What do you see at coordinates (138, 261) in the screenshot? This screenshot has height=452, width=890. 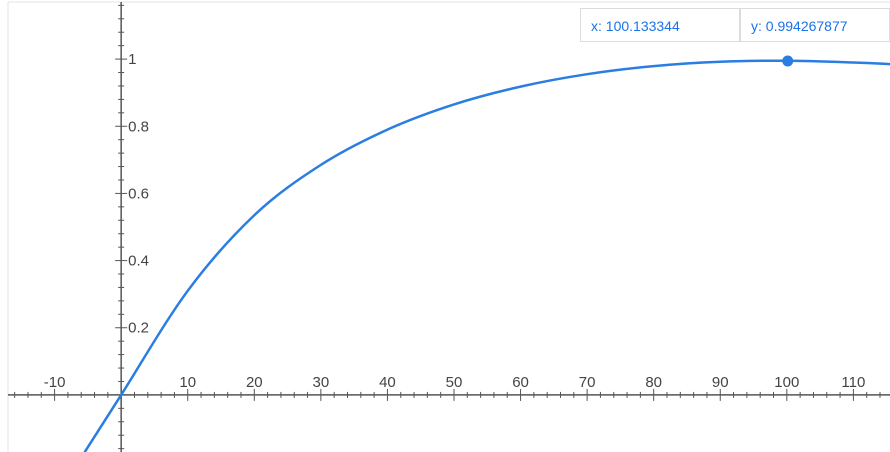 I see `y-tick-label: 0.4` at bounding box center [138, 261].